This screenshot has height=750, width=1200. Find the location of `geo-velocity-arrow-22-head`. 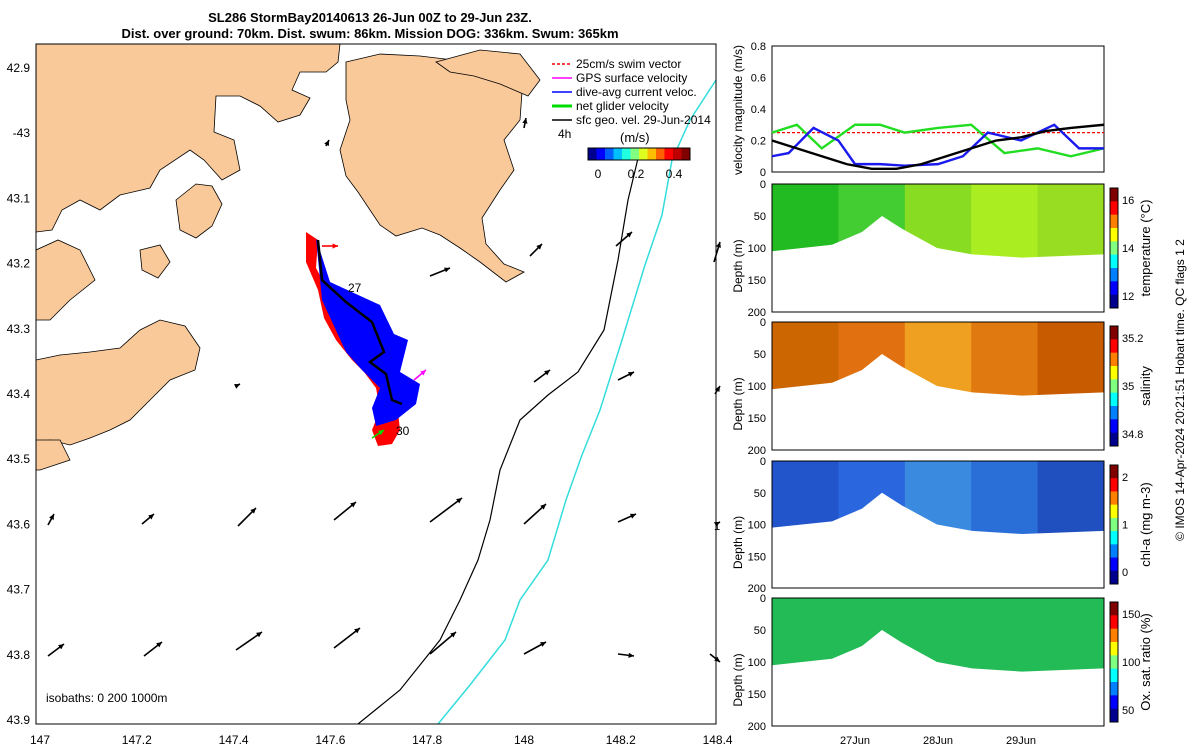

geo-velocity-arrow-22-head is located at coordinates (453, 635).